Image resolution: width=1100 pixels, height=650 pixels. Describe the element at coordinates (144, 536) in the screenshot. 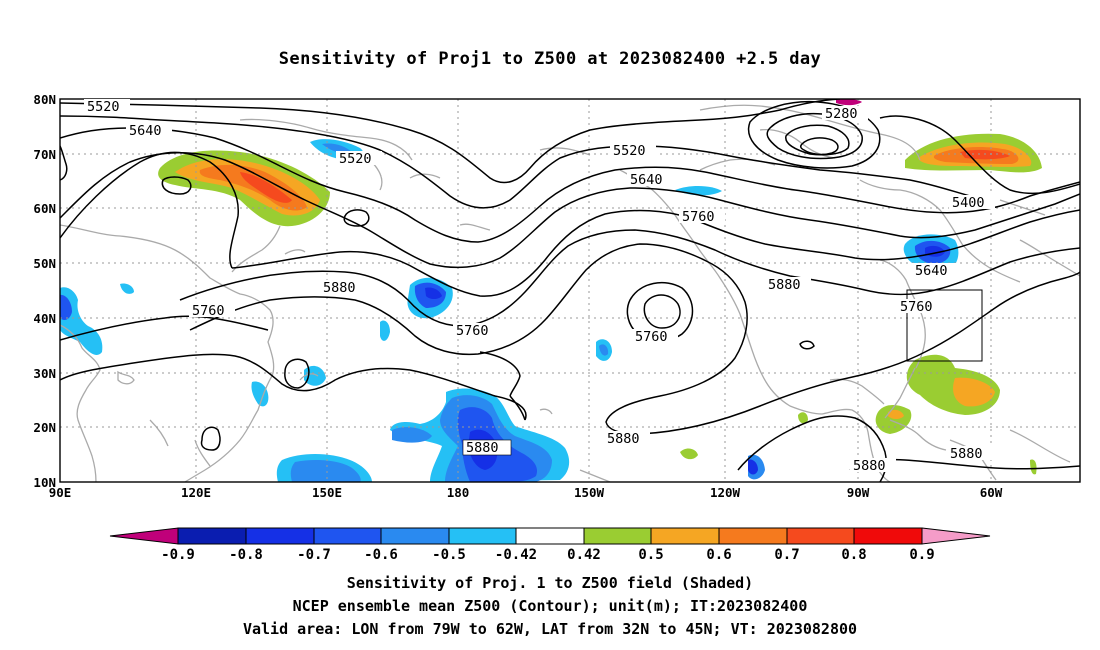

I see `colorbar-lower-triangle` at that location.